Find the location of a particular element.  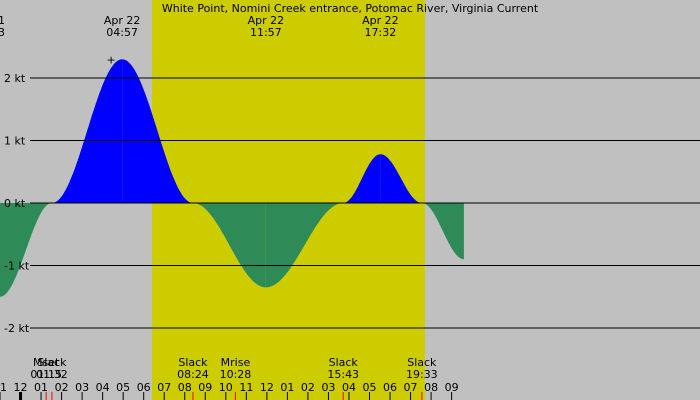

y-tick-label: 0 kt is located at coordinates (15, 203).